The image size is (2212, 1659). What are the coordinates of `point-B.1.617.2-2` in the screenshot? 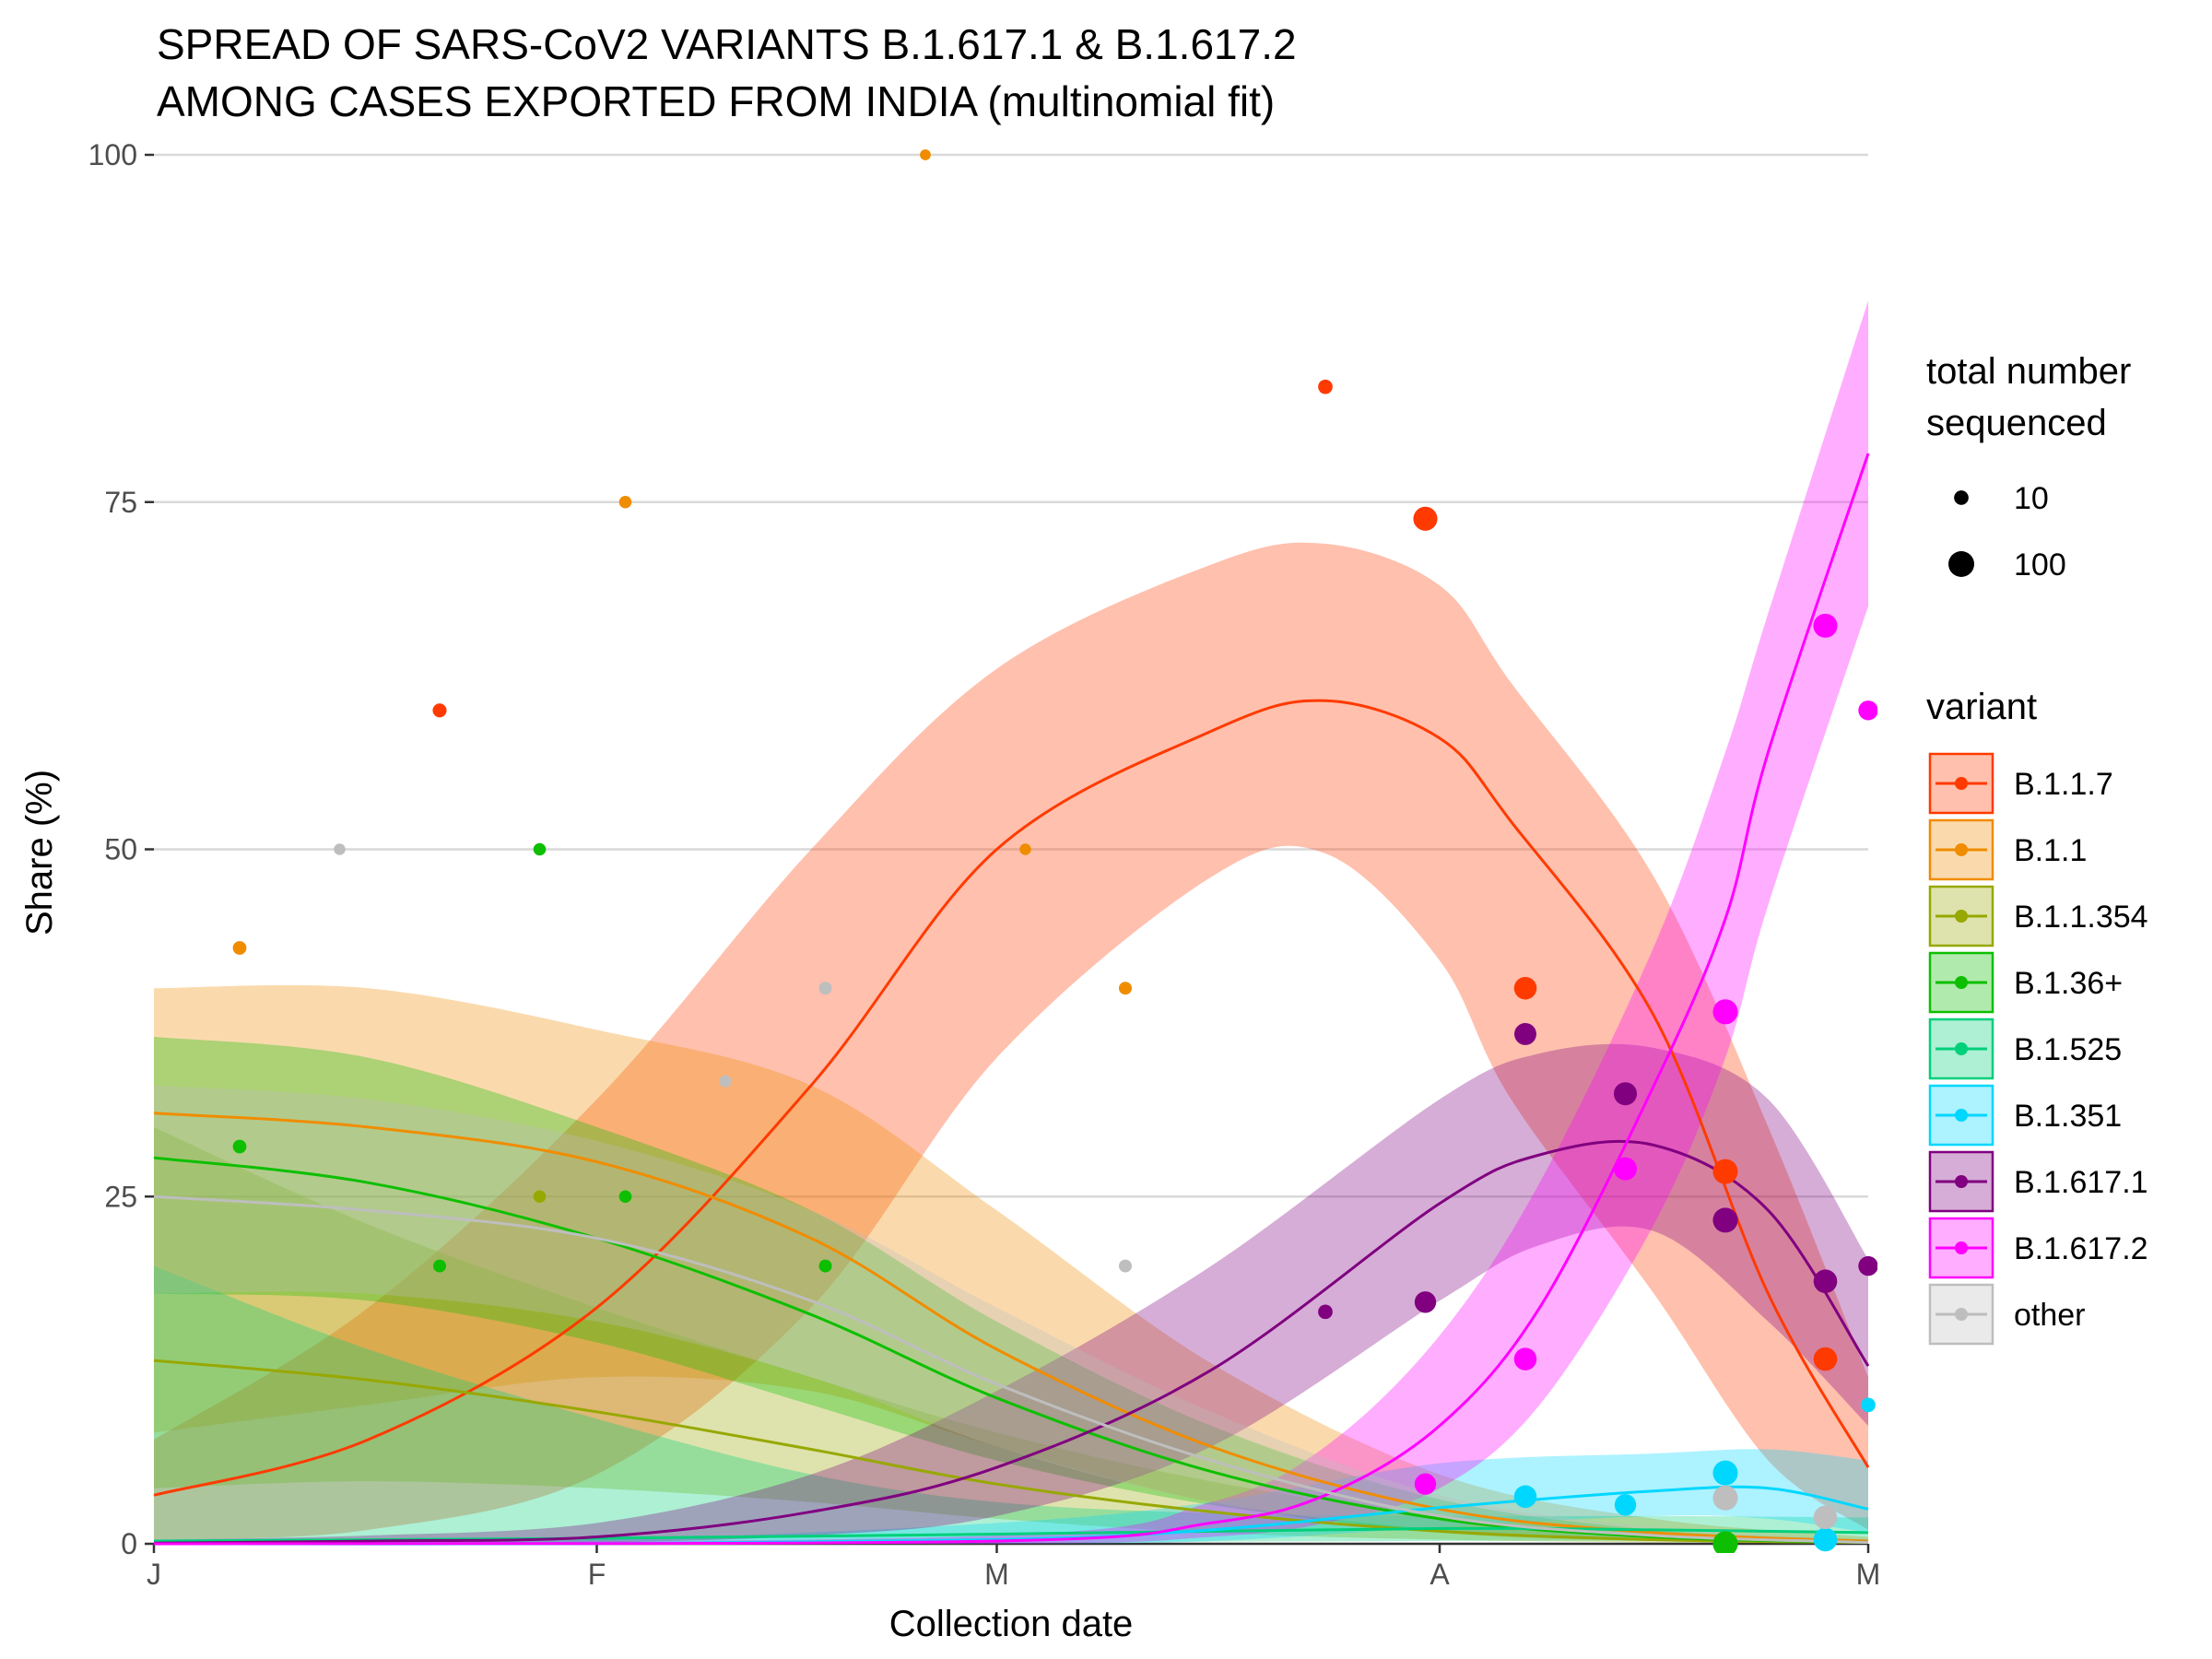 It's located at (1625, 1169).